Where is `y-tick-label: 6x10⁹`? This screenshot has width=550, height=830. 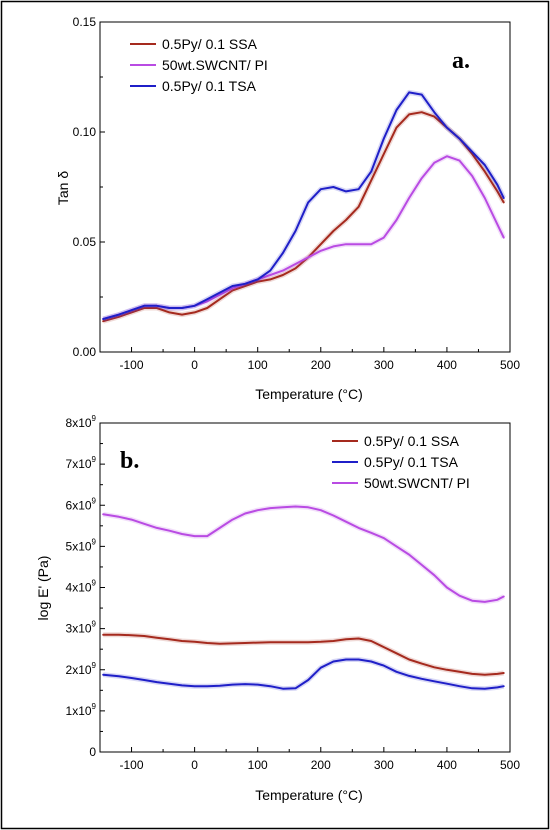 y-tick-label: 6x10⁹ is located at coordinates (81, 504).